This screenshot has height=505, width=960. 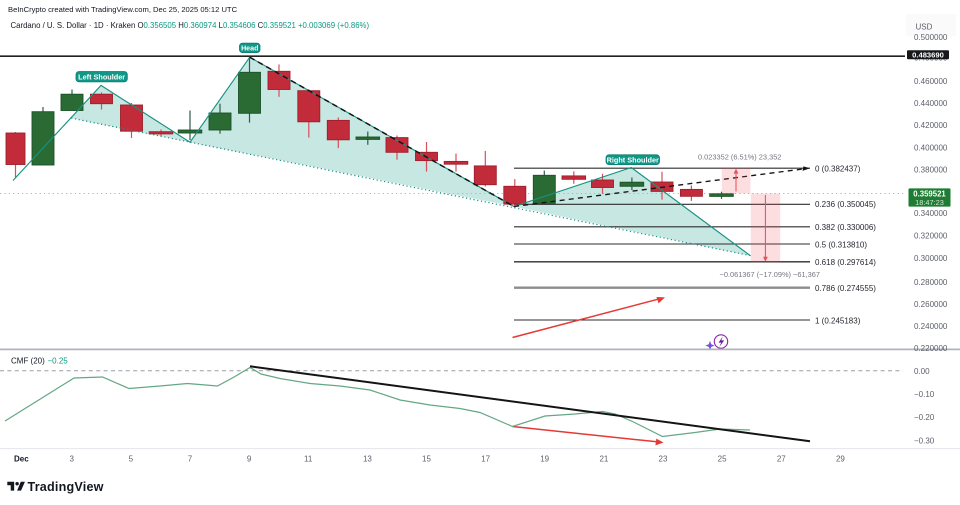 I want to click on svg-text: 0.359521, so click(x=929, y=193).